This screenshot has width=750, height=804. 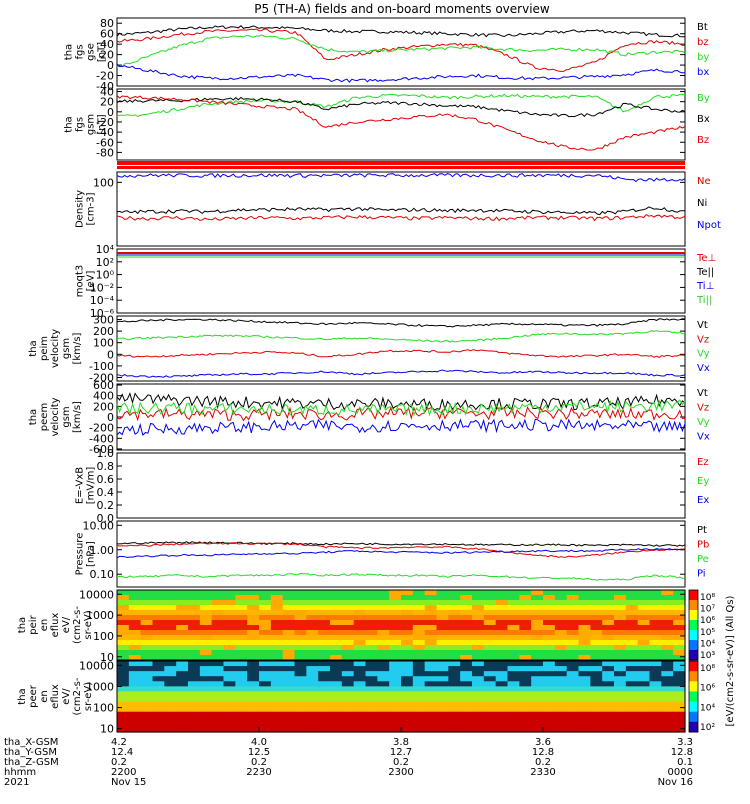 What do you see at coordinates (91, 208) in the screenshot?
I see `y-axis-label: [cm-3]` at bounding box center [91, 208].